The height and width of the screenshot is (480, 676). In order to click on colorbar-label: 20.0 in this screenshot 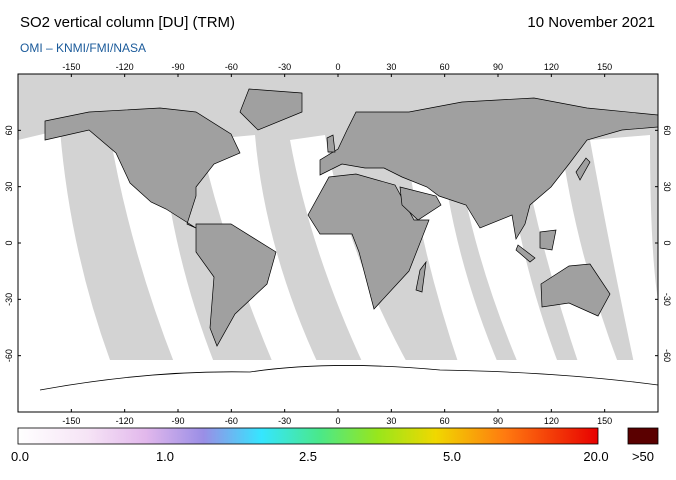, I will do `click(595, 456)`.